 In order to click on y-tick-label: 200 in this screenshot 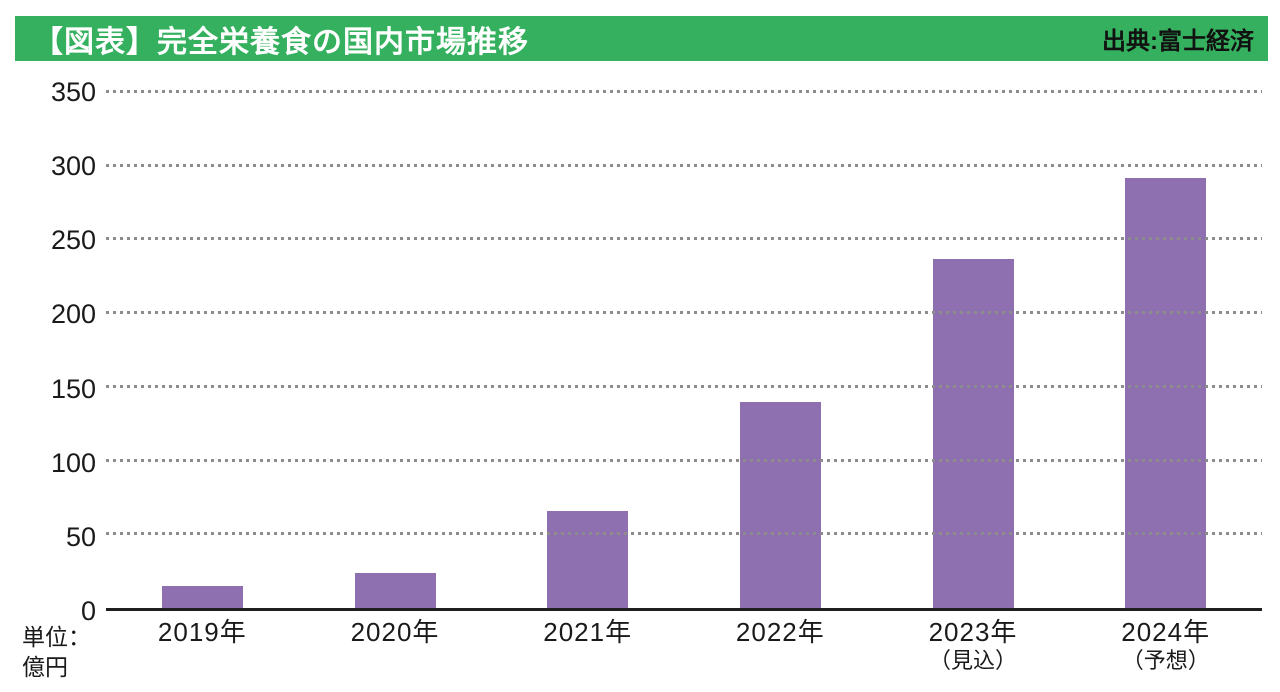, I will do `click(73, 314)`.